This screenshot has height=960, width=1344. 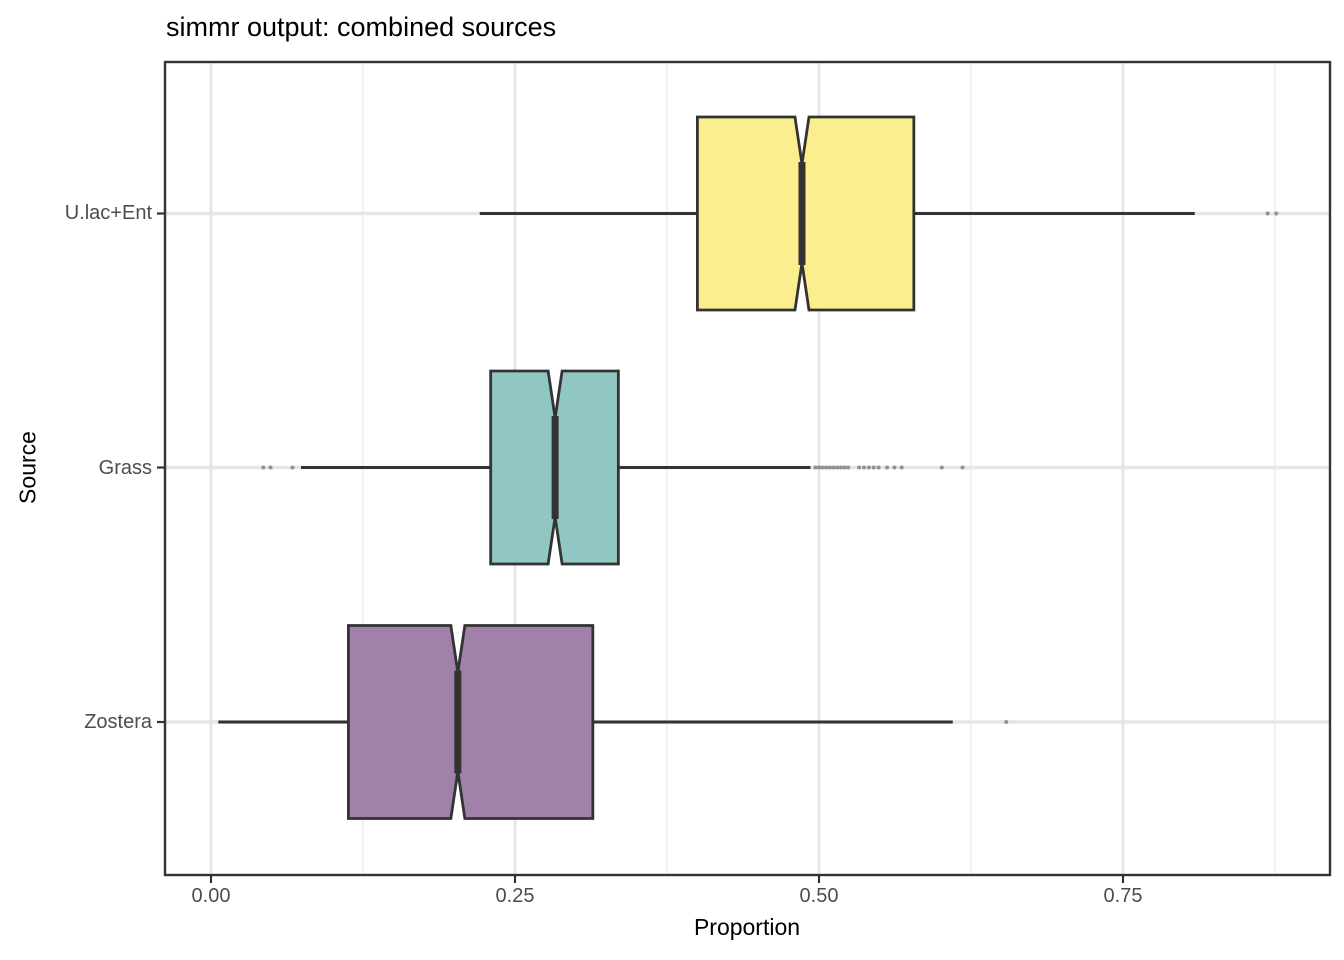 What do you see at coordinates (211, 896) in the screenshot?
I see `x-tick-label-0: 0.00` at bounding box center [211, 896].